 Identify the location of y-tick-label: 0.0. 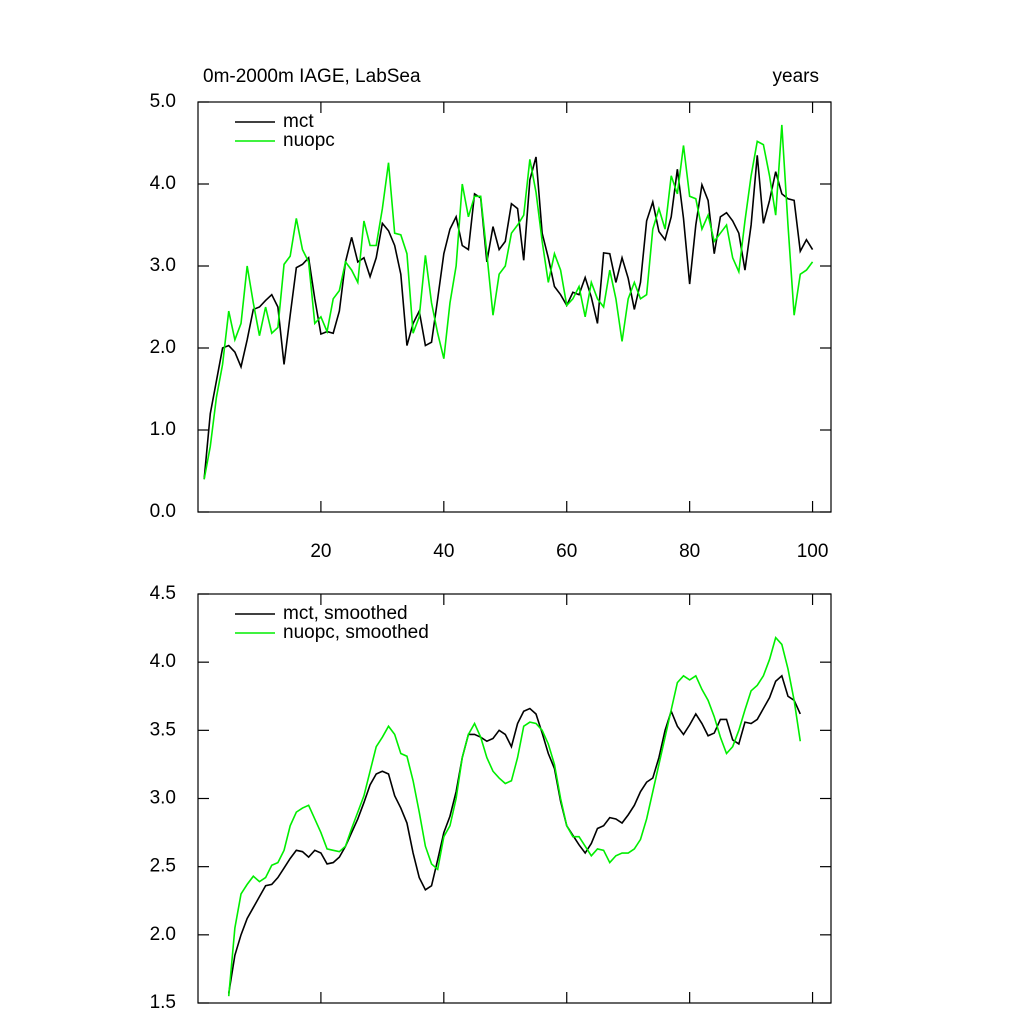
(163, 511).